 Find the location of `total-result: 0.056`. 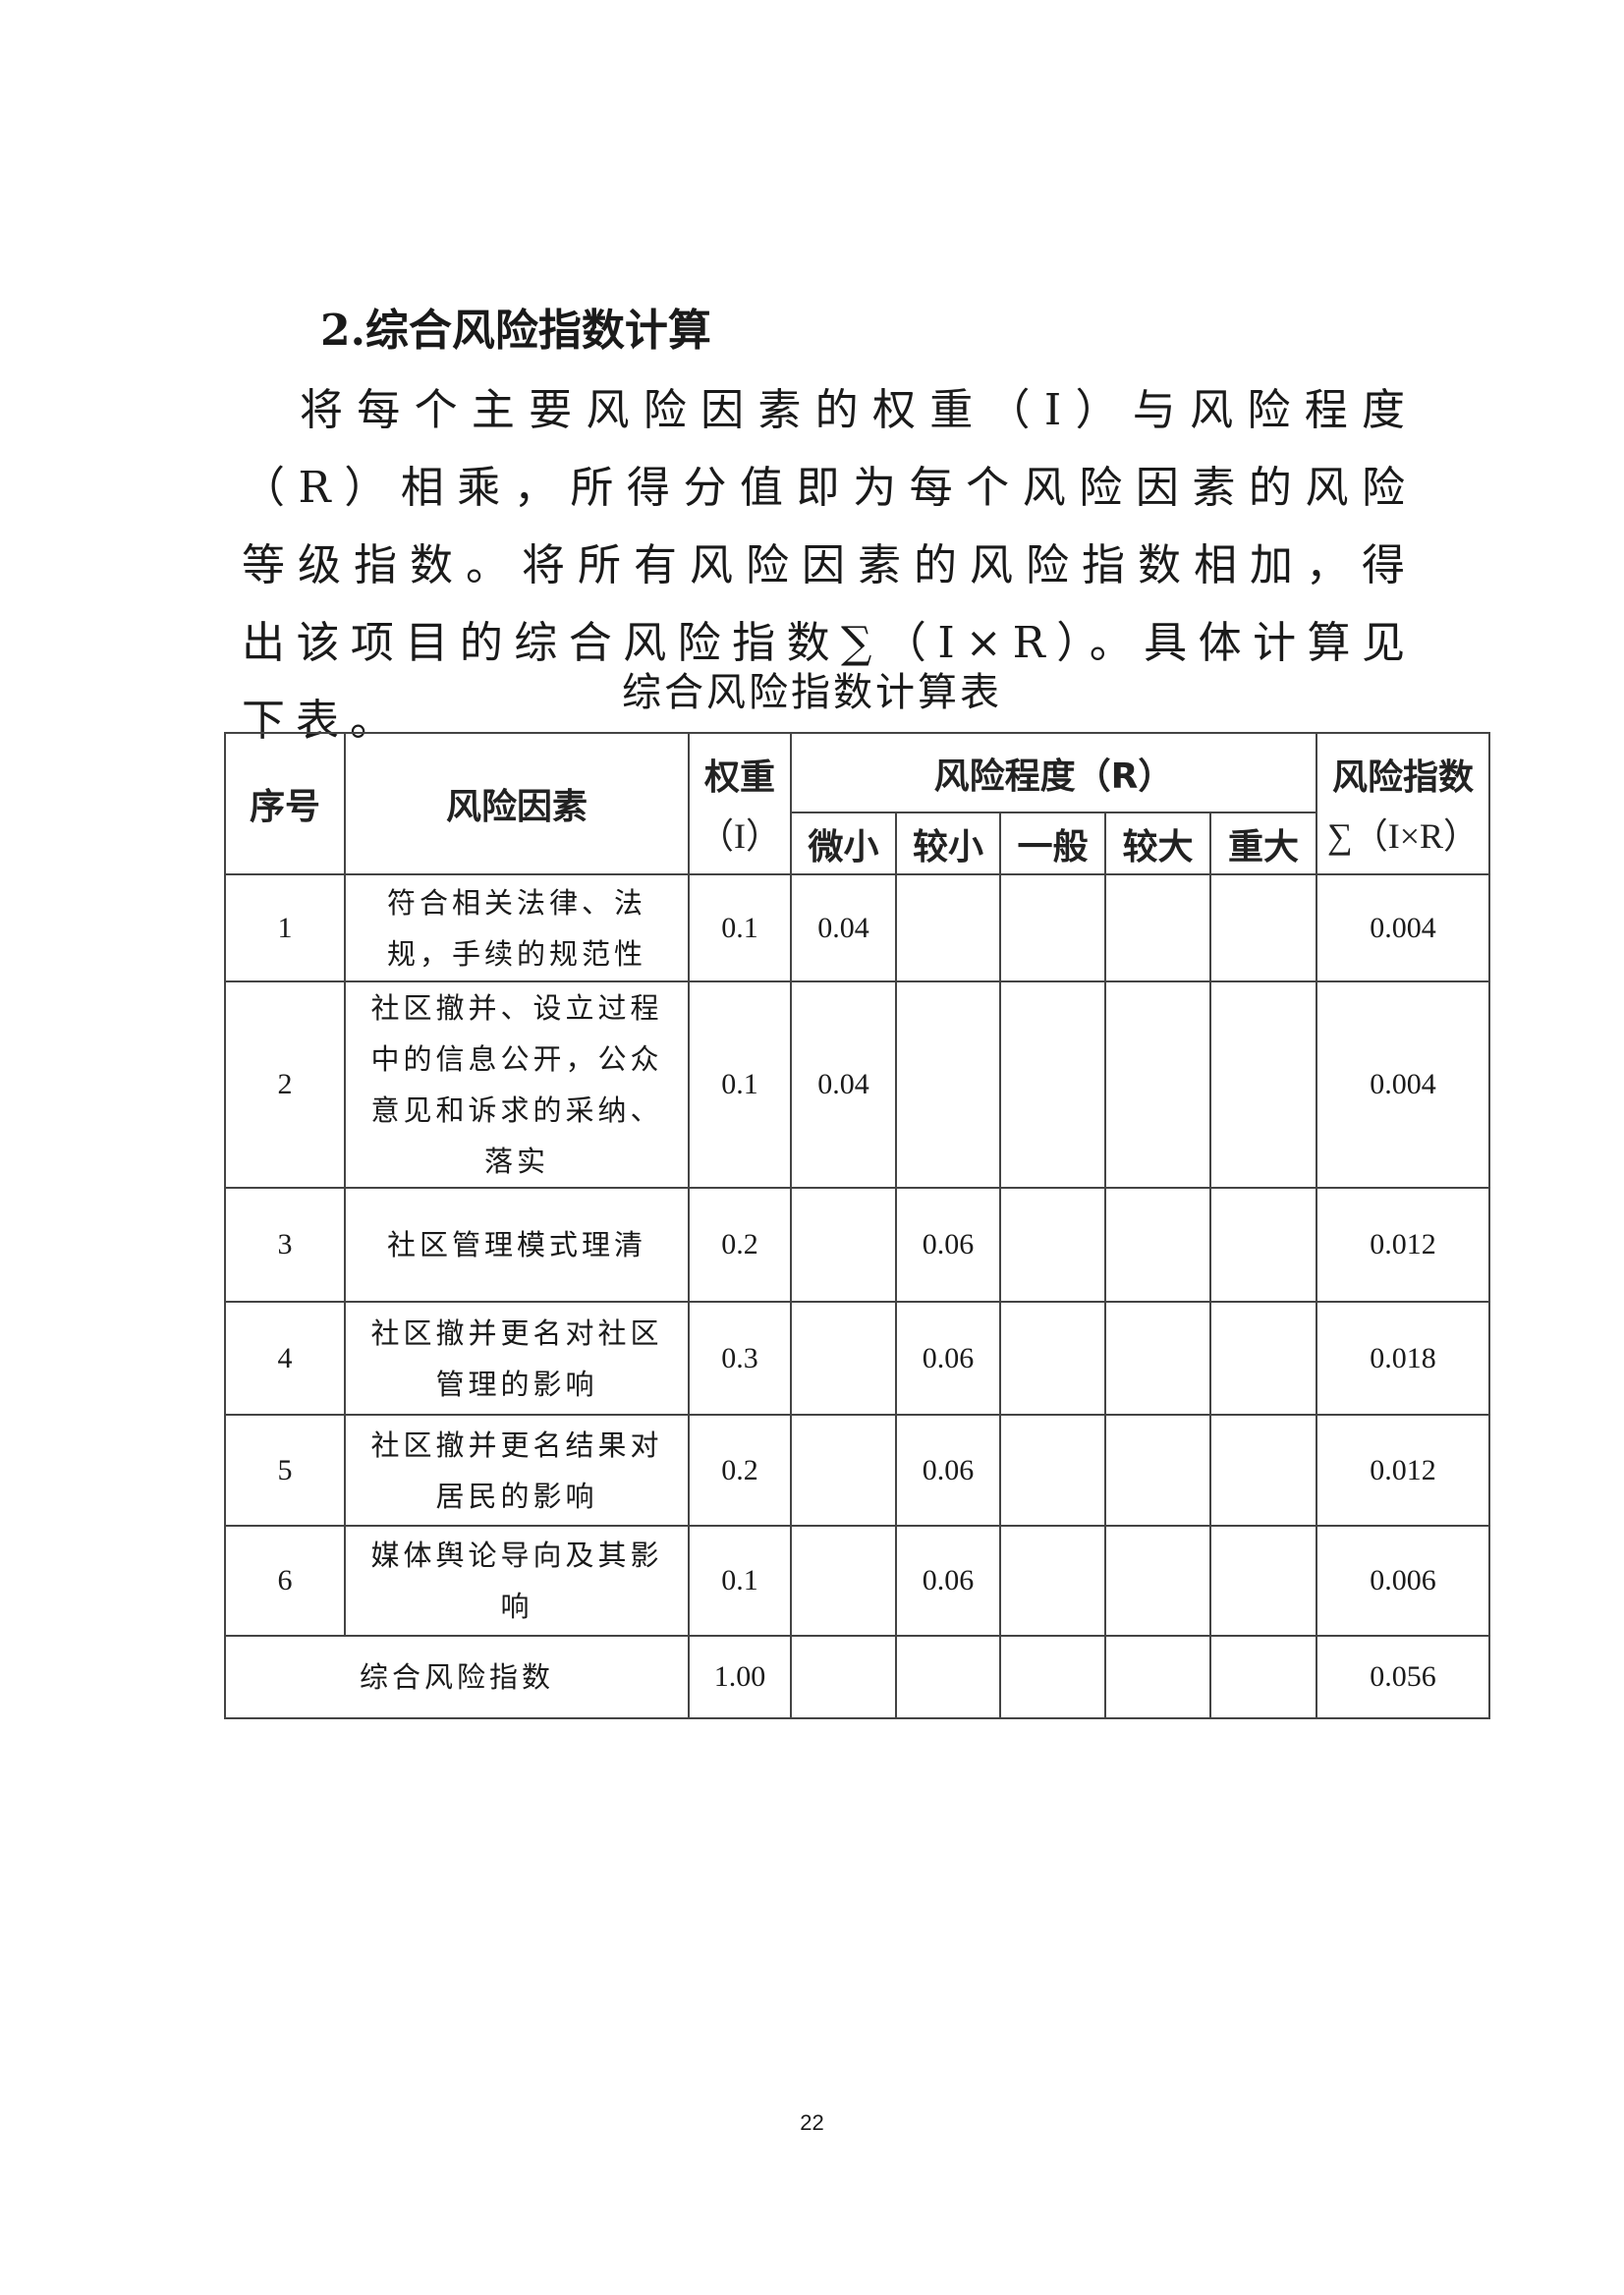

total-result: 0.056 is located at coordinates (1403, 1677).